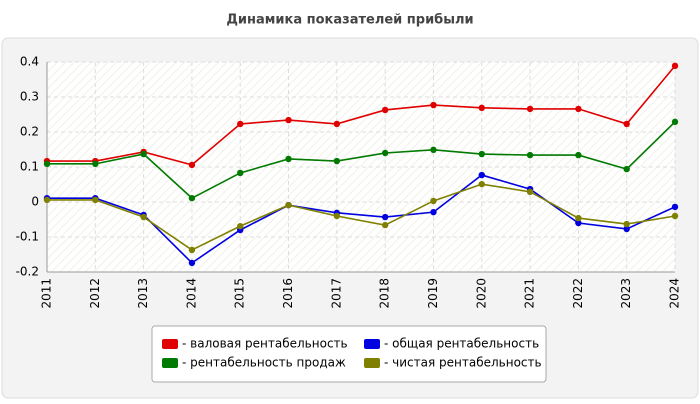 The height and width of the screenshot is (404, 700). I want to click on x-tick-label: 2017, so click(336, 293).